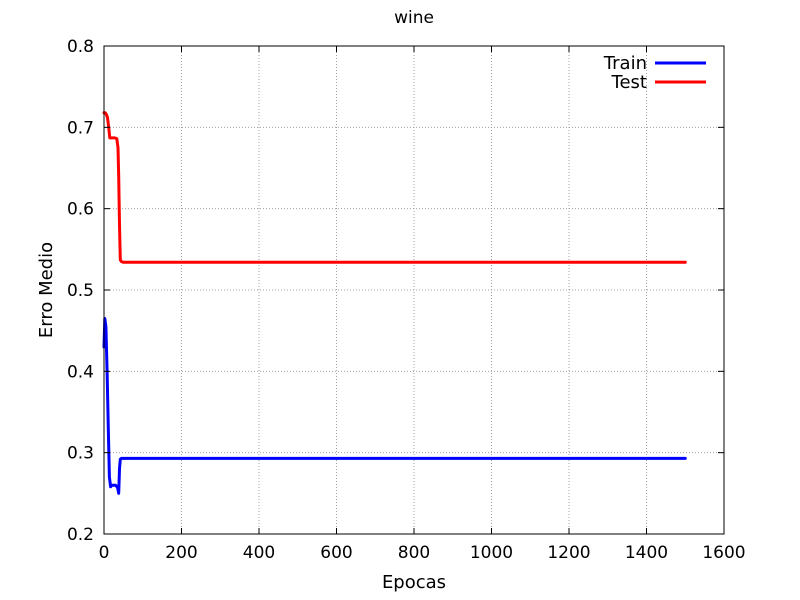 This screenshot has width=800, height=600. What do you see at coordinates (80, 291) in the screenshot?
I see `y-tick-label: 0.5` at bounding box center [80, 291].